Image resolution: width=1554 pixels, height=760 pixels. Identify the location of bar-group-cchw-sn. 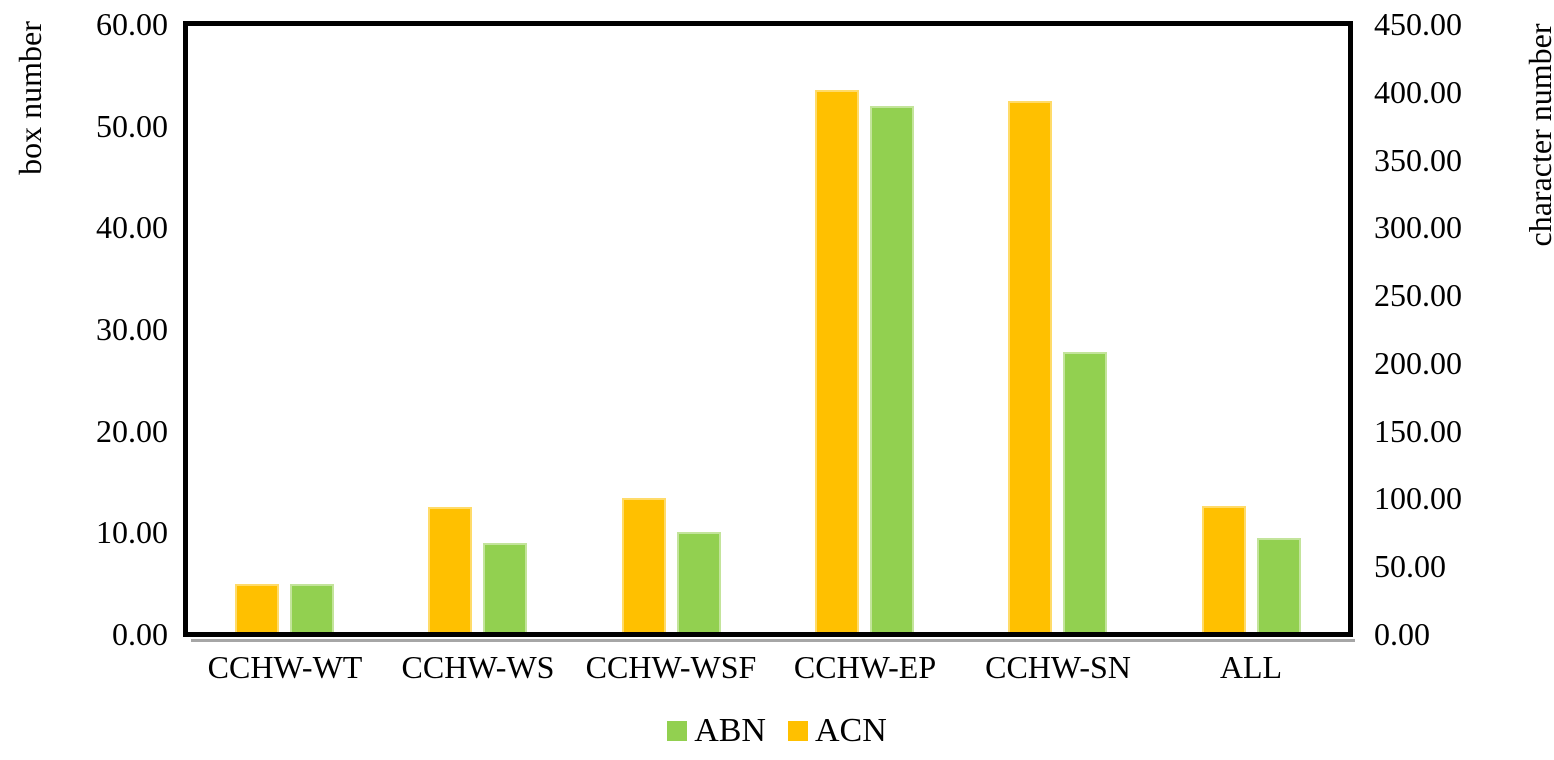
(1057, 329).